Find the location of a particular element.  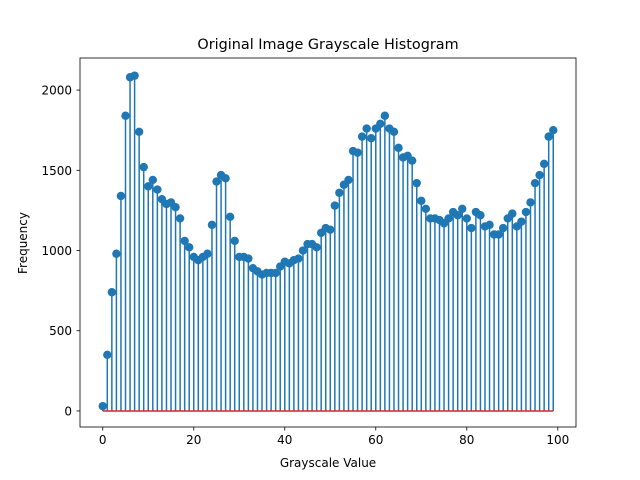

x-axis-ticks: 0 20 40 60 80 100 is located at coordinates (334, 437).